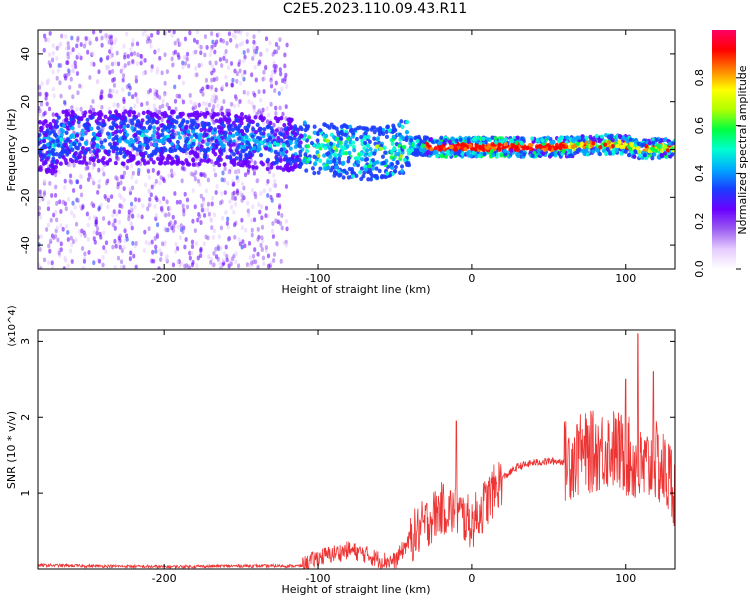 The height and width of the screenshot is (600, 750). What do you see at coordinates (164, 278) in the screenshot?
I see `x-tick-label: -200` at bounding box center [164, 278].